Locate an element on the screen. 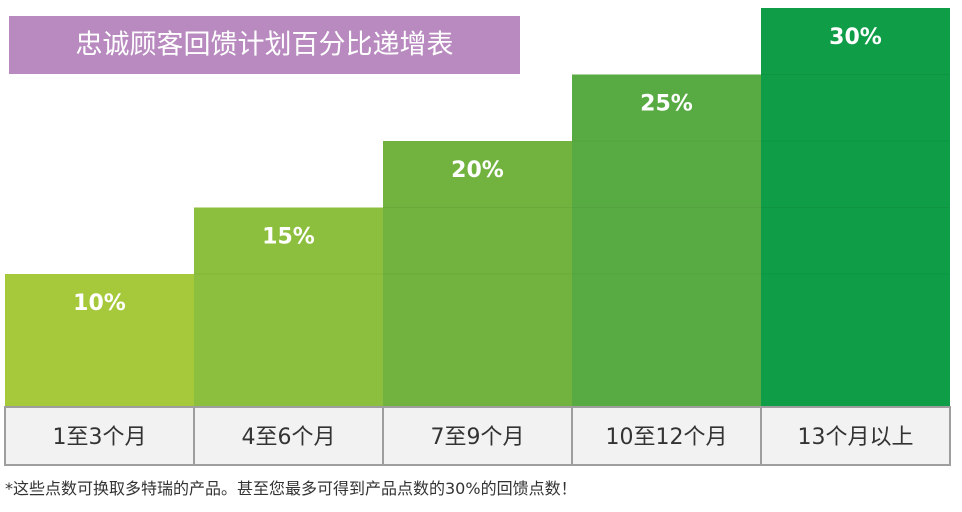  chart-footnote: *这些点数可换取多特瑞的产品。甚至您最多可得到产品点数的30%的回馈点数！ is located at coordinates (291, 488).